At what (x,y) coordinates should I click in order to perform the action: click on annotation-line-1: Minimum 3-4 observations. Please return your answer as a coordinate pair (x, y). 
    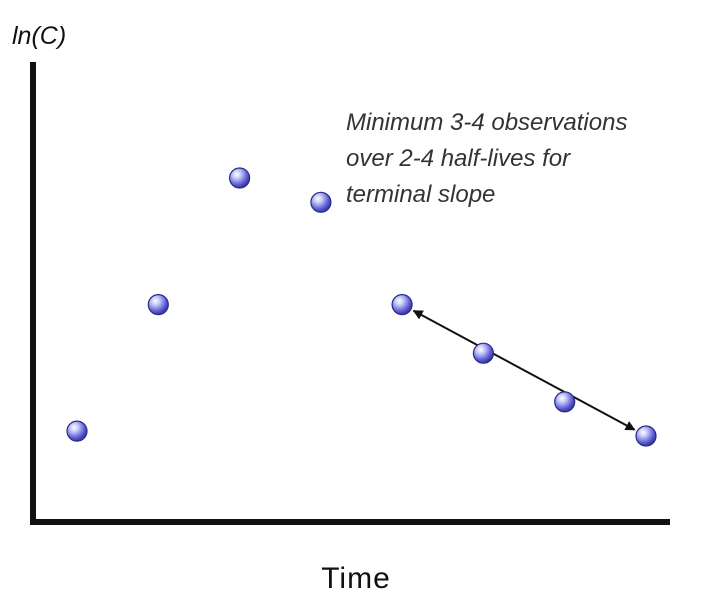
    Looking at the image, I should click on (486, 122).